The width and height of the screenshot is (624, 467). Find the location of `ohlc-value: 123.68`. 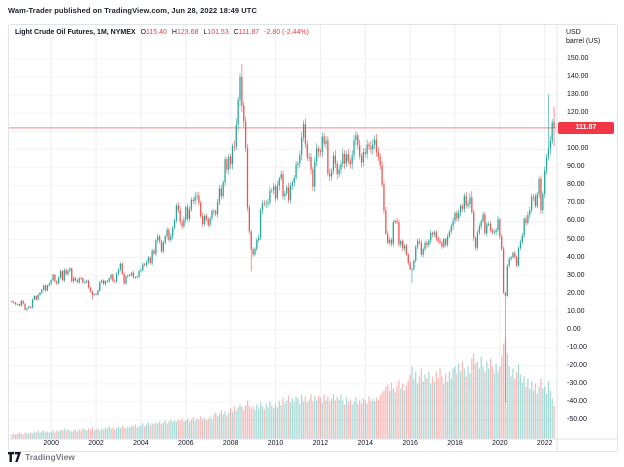

ohlc-value: 123.68 is located at coordinates (187, 32).